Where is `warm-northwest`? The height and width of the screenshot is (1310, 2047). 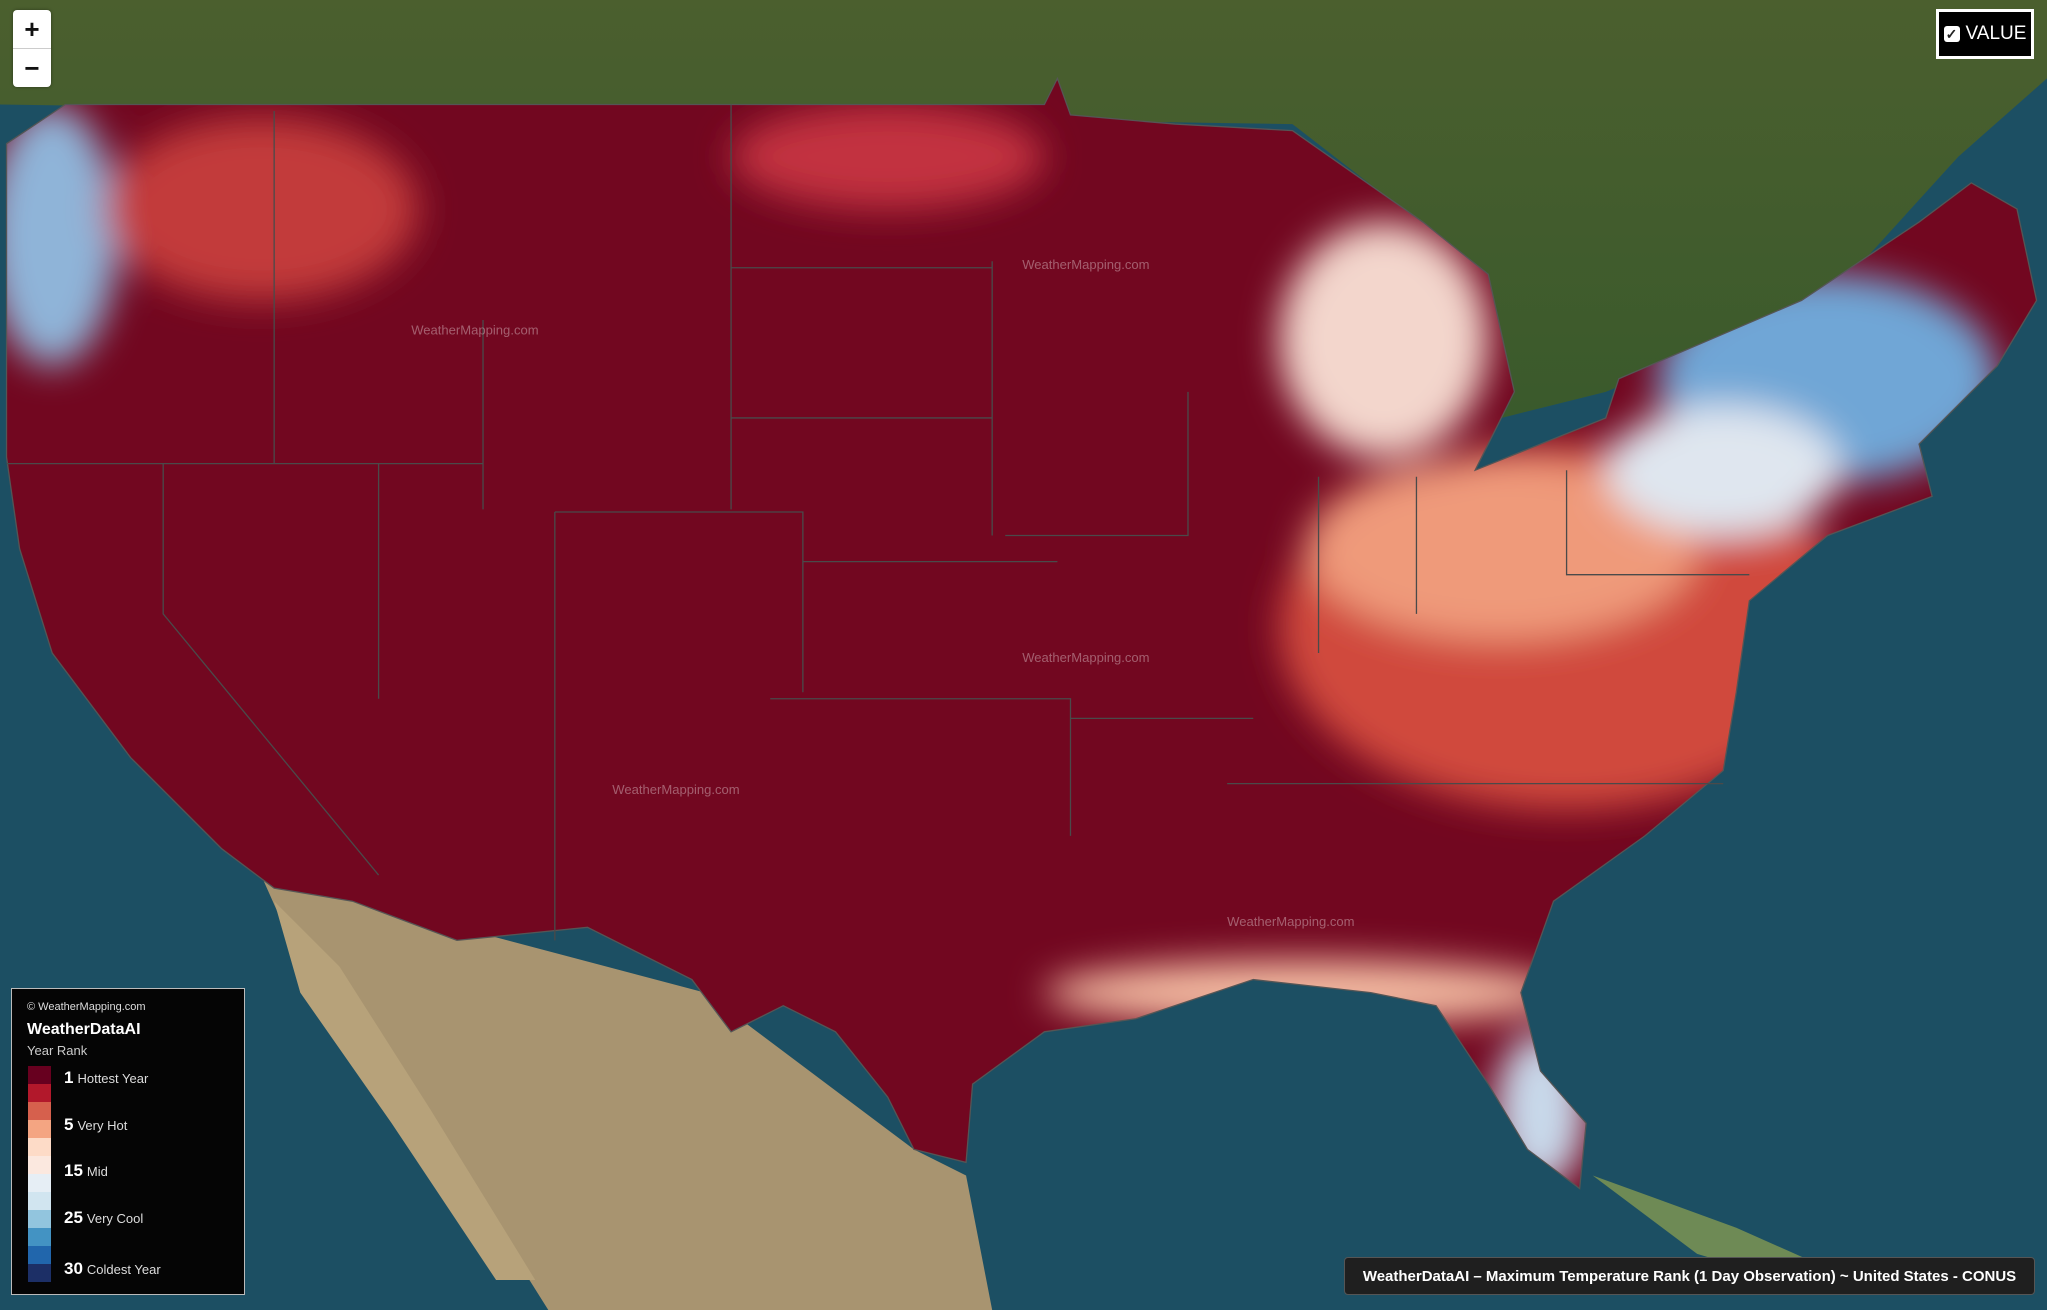 warm-northwest is located at coordinates (261, 209).